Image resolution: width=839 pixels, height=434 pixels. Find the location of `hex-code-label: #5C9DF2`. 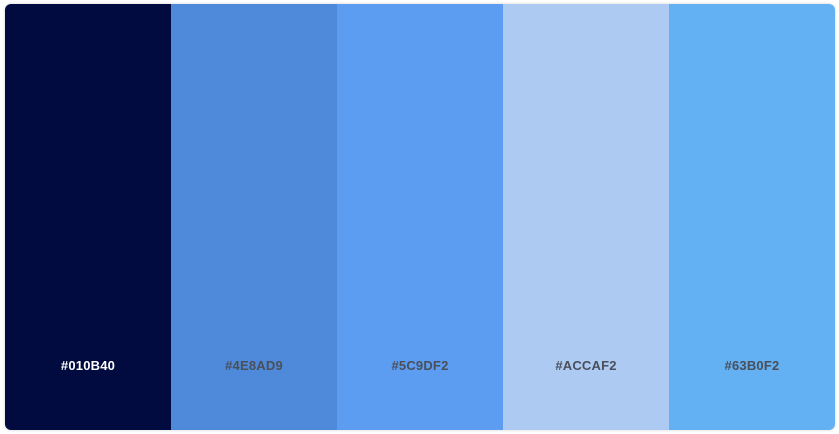

hex-code-label: #5C9DF2 is located at coordinates (420, 365).